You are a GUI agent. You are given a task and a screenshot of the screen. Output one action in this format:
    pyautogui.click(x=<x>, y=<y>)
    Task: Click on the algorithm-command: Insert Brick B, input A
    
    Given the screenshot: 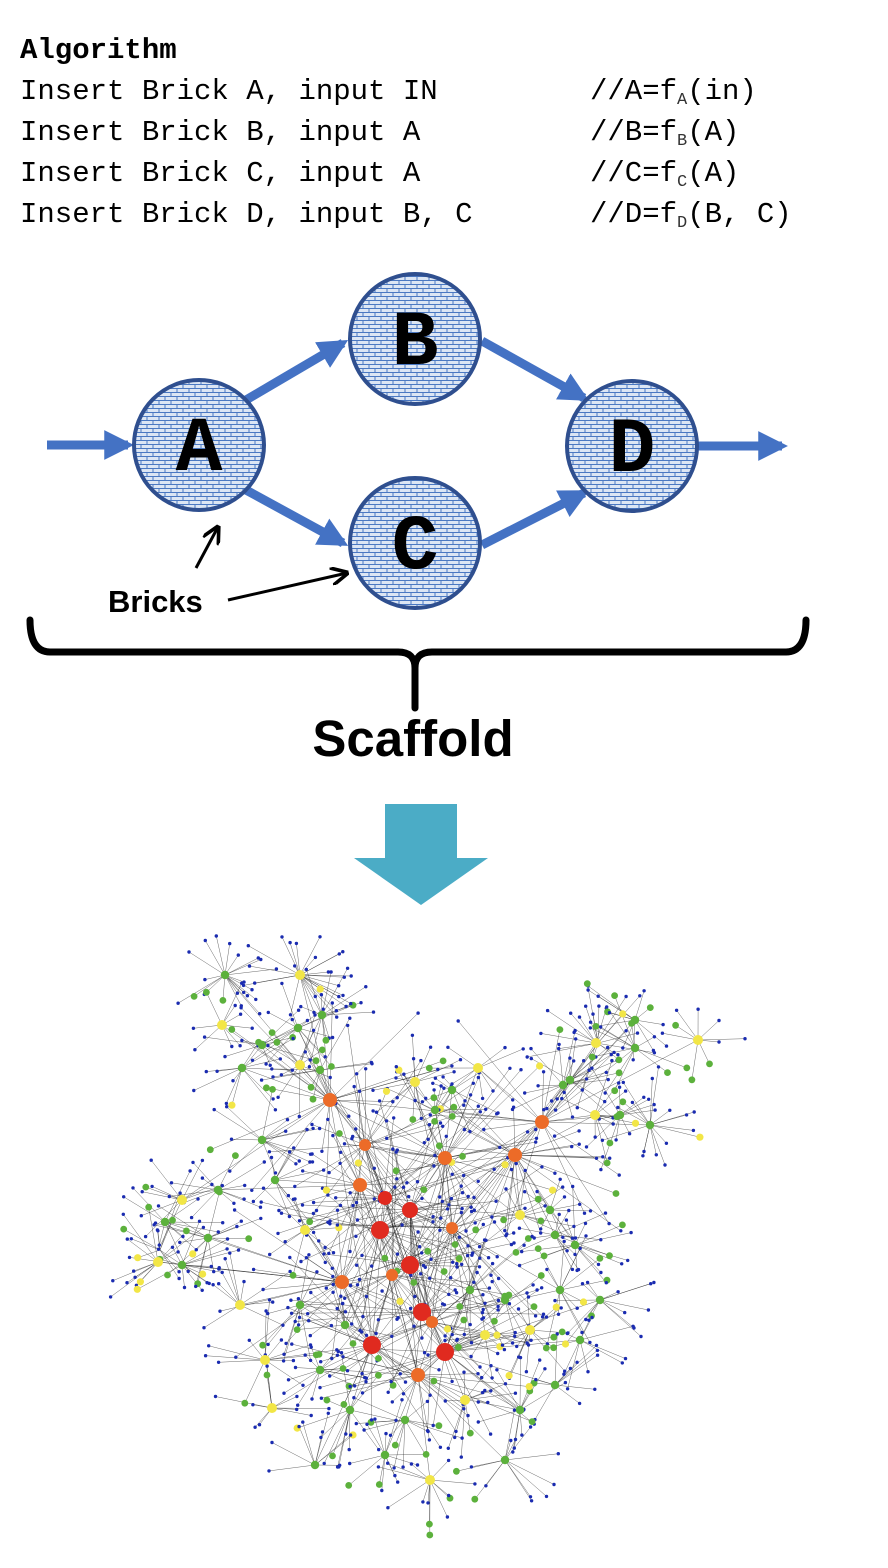 What is the action you would take?
    pyautogui.click(x=220, y=132)
    